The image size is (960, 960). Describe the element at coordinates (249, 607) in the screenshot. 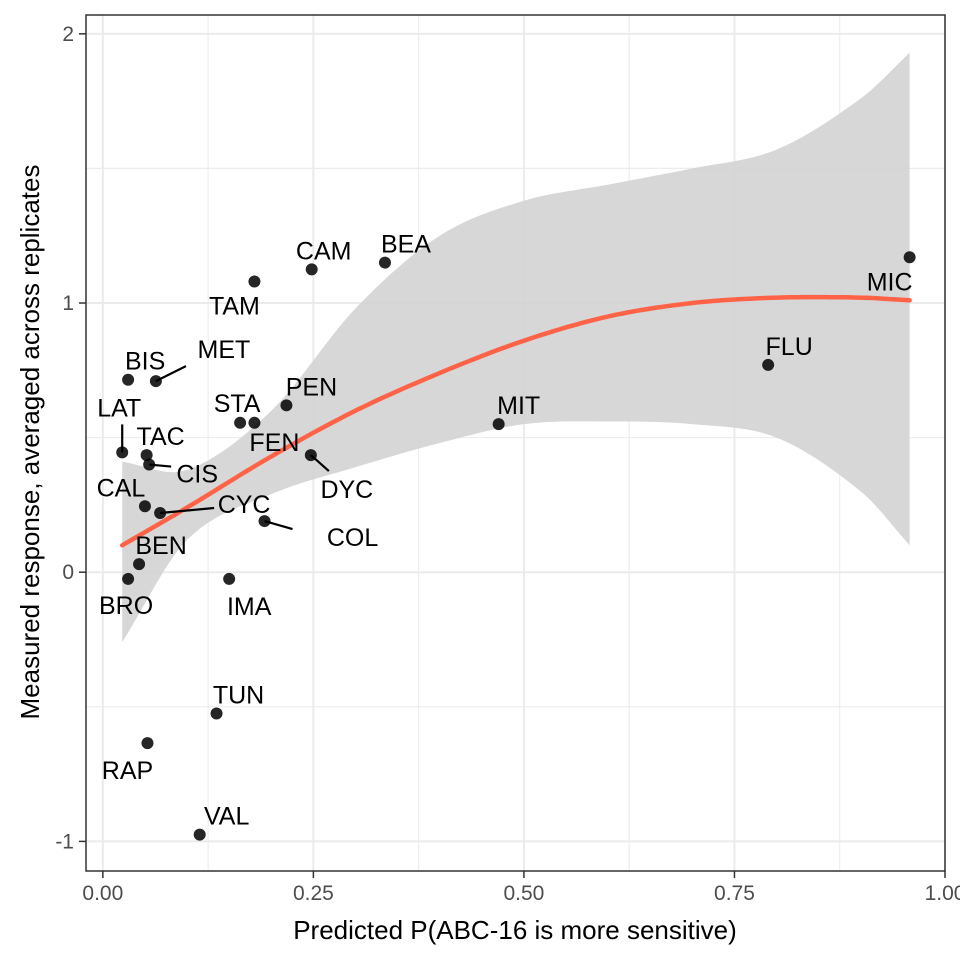

I see `point-label-ima: IMA` at that location.